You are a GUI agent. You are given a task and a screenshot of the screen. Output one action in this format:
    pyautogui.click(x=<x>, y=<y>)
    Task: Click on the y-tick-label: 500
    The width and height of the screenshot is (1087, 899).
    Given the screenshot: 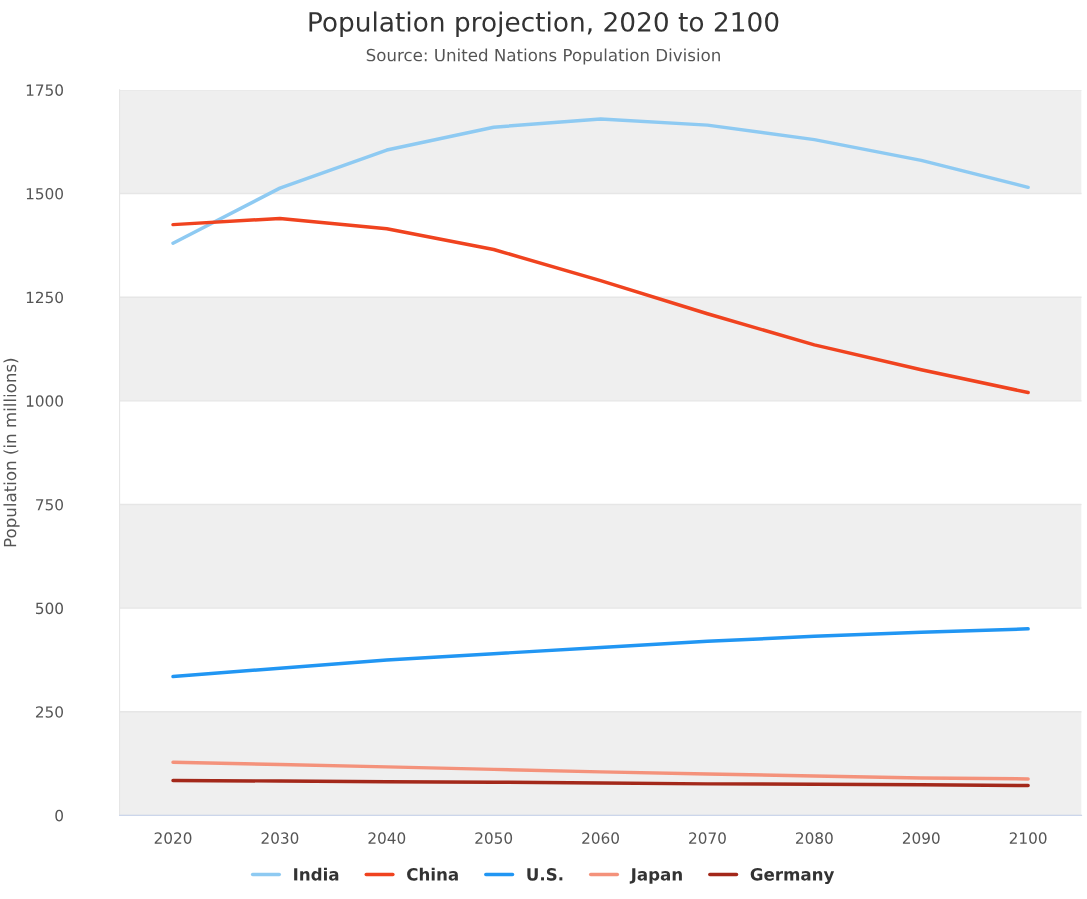 What is the action you would take?
    pyautogui.click(x=49, y=608)
    